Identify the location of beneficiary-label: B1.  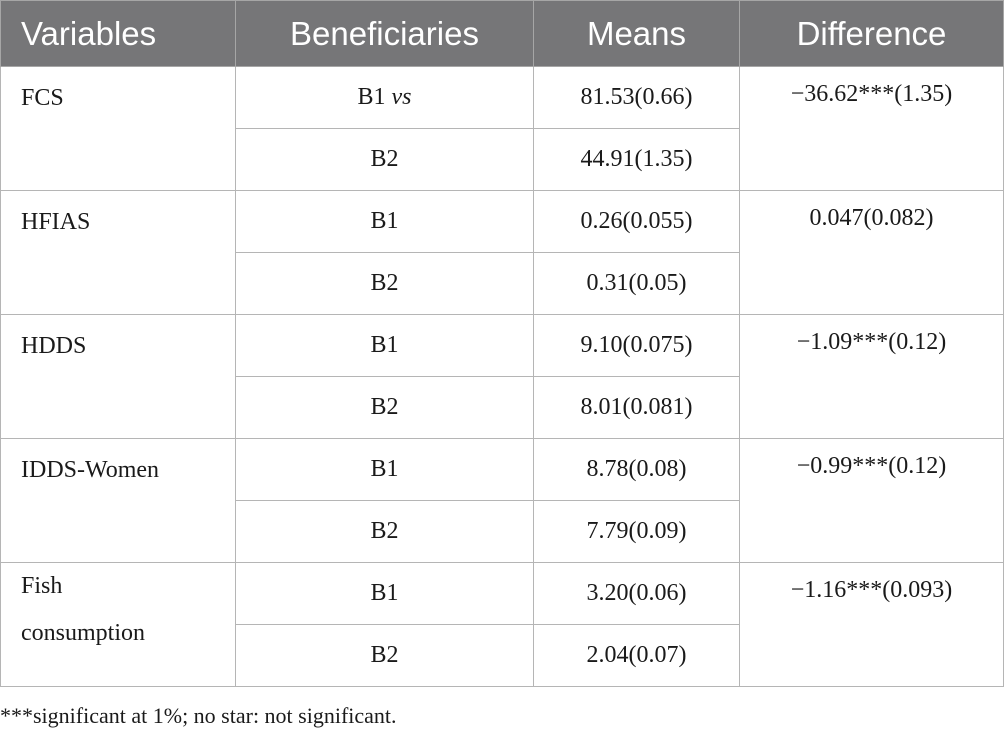
(371, 97).